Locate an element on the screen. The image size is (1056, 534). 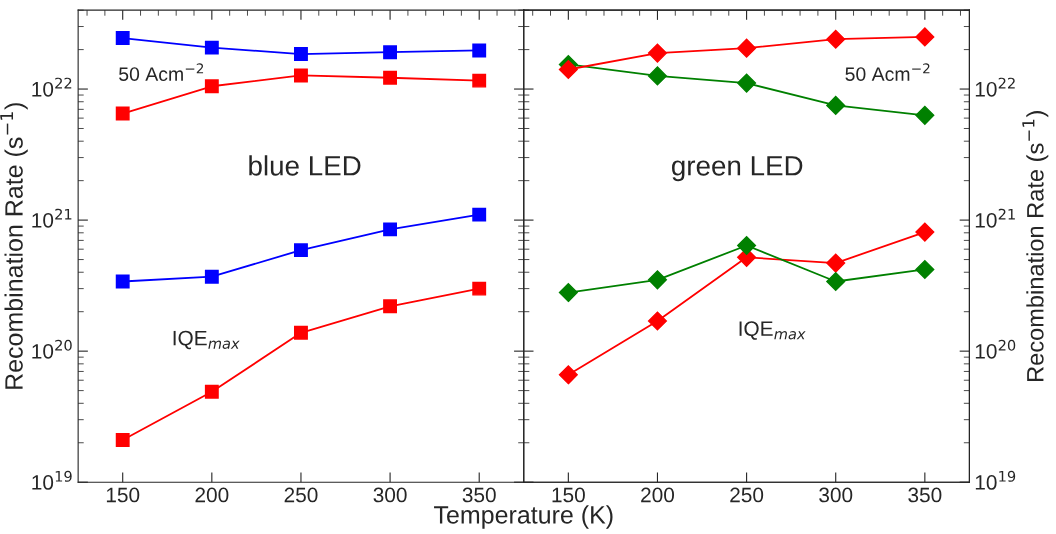
y-tick-label: 10$^{19}$ is located at coordinates (52, 480).